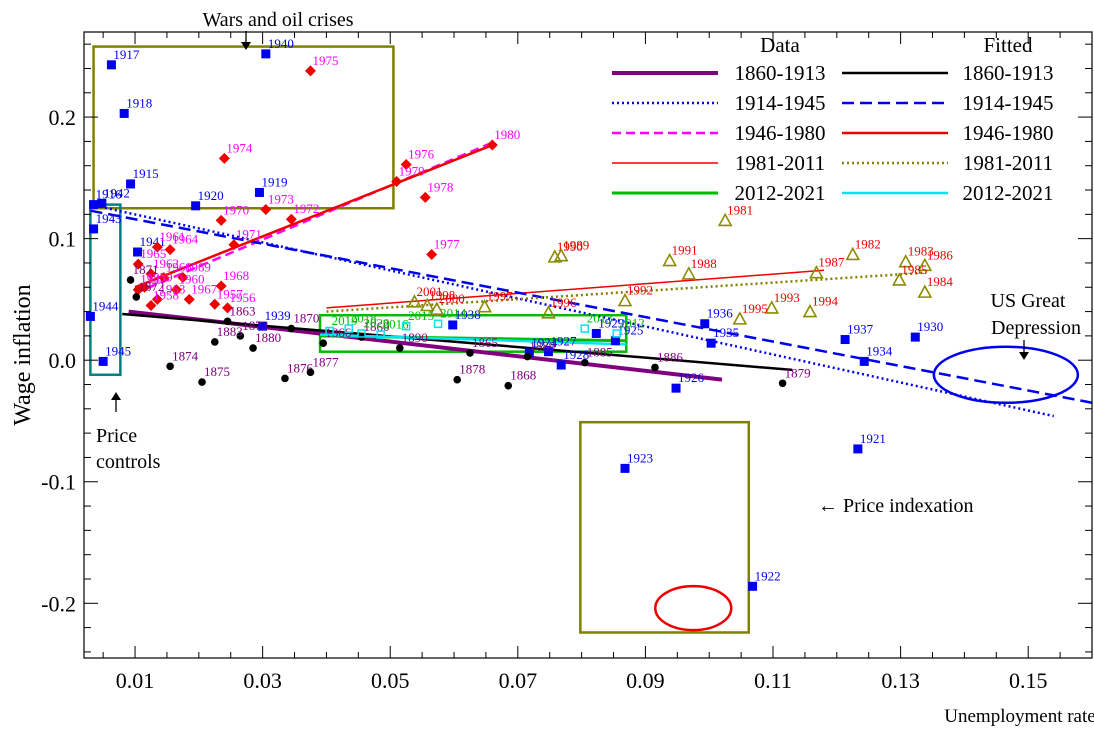  I want to click on point-19461980-1972, so click(291, 219).